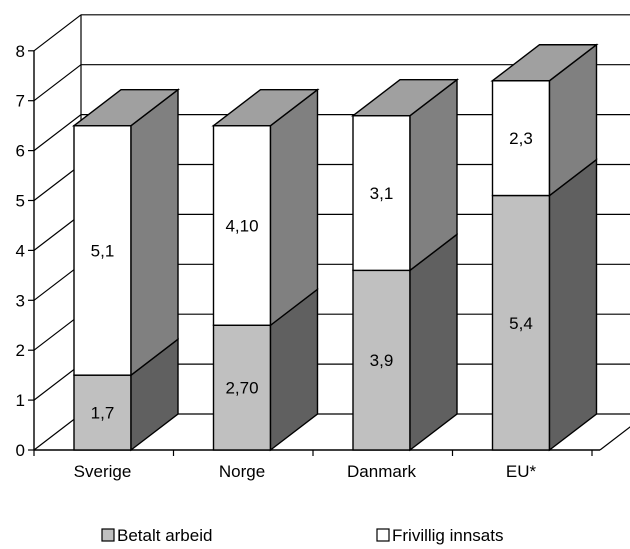  Describe the element at coordinates (20, 300) in the screenshot. I see `y-tick-label: 3` at that location.